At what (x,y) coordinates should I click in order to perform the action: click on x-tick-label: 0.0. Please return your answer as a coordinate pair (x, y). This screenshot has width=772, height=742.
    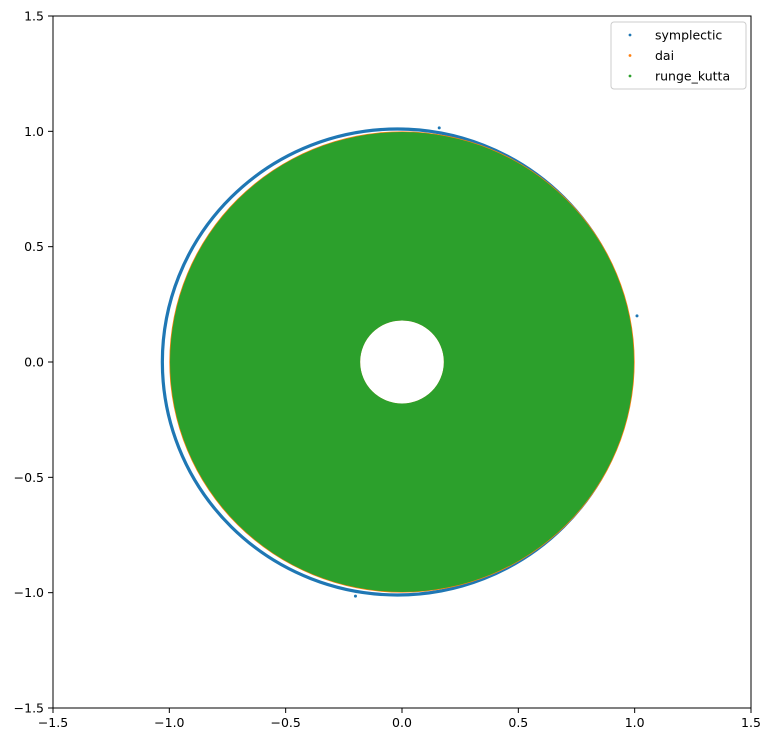
    Looking at the image, I should click on (402, 722).